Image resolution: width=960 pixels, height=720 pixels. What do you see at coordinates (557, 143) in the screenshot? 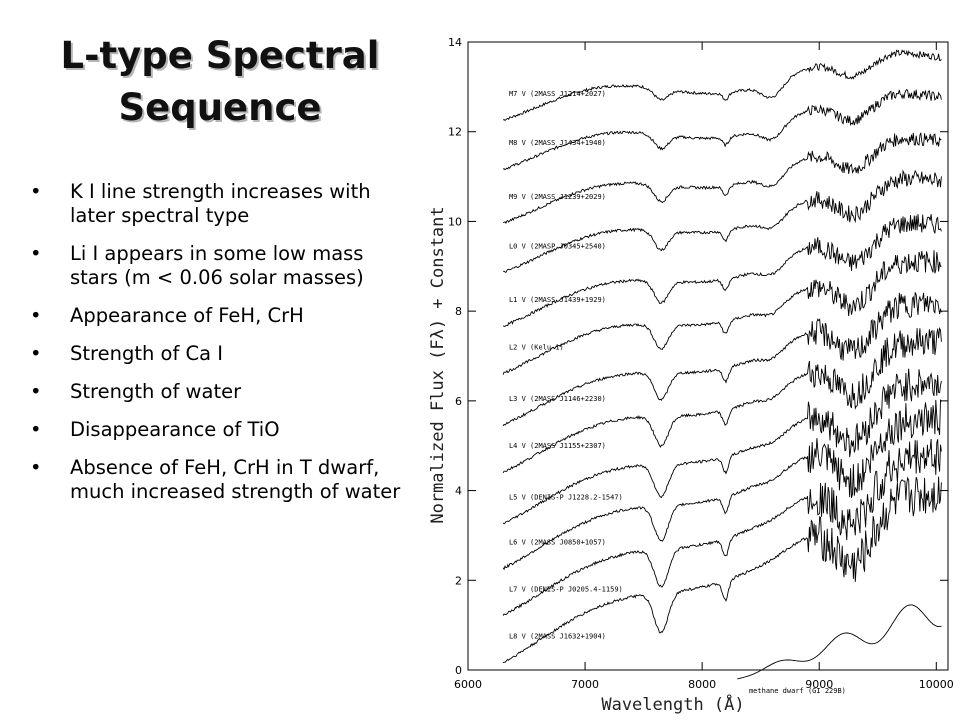
I see `spectrum-label: M8 V (2MASS J1434+1940)` at bounding box center [557, 143].